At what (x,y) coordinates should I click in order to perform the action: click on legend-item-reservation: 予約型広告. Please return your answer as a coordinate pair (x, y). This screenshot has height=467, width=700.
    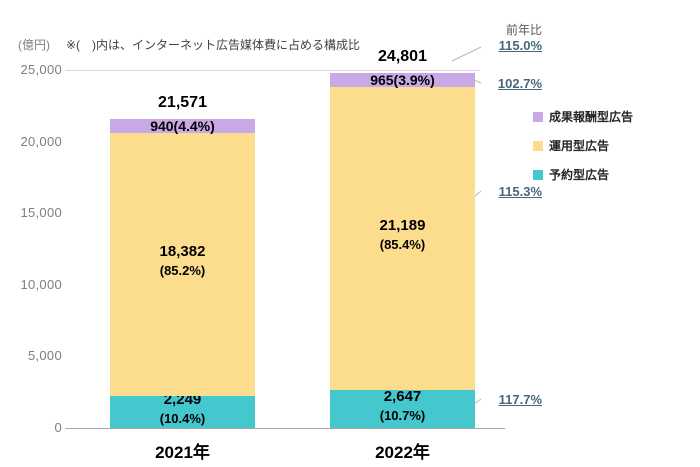
    Looking at the image, I should click on (583, 174).